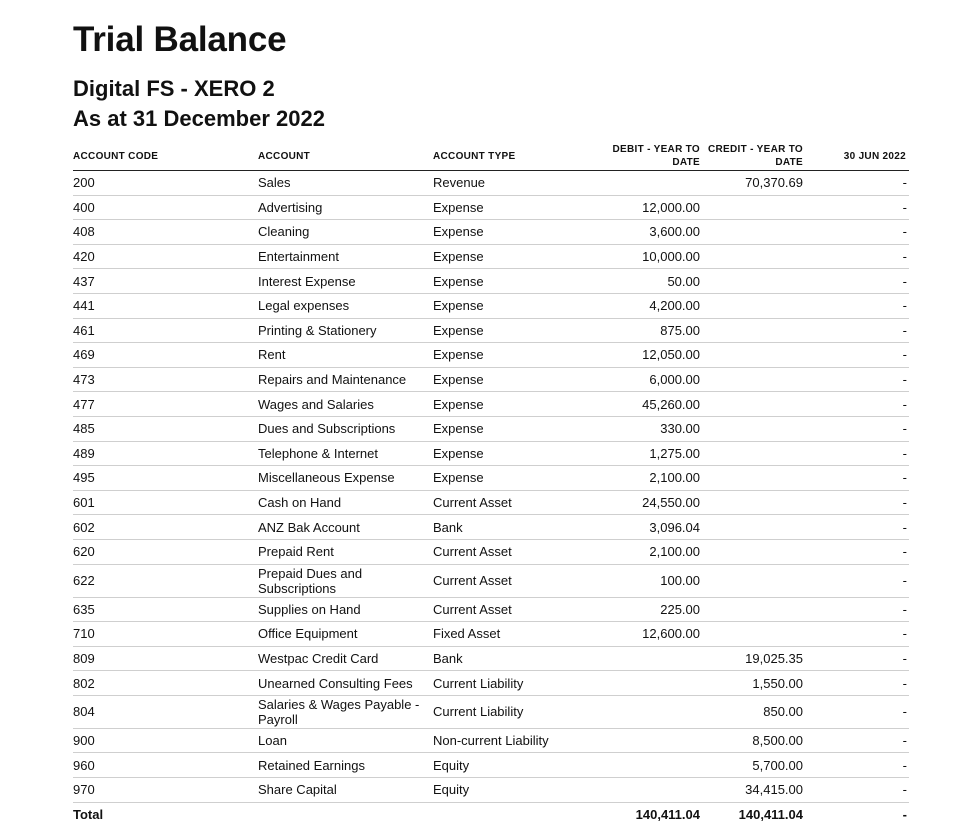  I want to click on account-name-cell: Salaries & Wages Payable - Payroll, so click(345, 712).